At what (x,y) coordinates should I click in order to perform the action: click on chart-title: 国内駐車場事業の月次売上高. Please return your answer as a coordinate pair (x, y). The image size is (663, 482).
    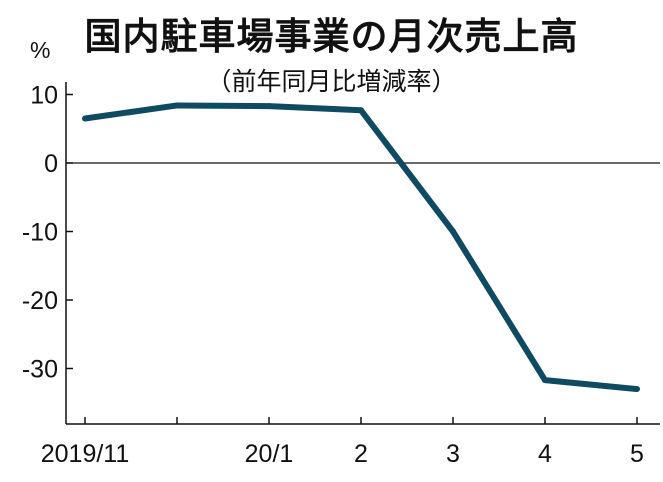
    Looking at the image, I should click on (331, 36).